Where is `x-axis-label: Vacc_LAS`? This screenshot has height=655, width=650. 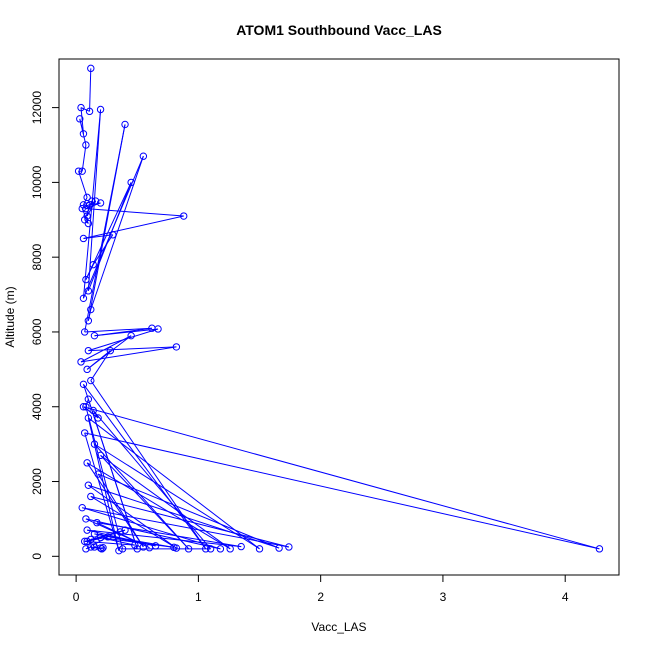 x-axis-label: Vacc_LAS is located at coordinates (338, 627).